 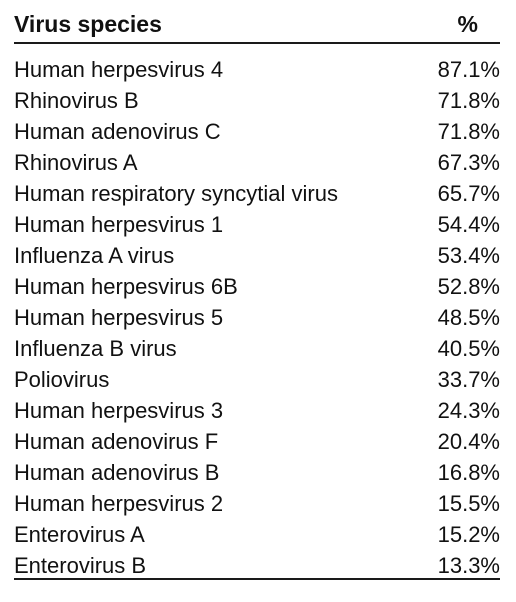 I want to click on table-row: Human adenovirus F 20.4%, so click(x=257, y=441).